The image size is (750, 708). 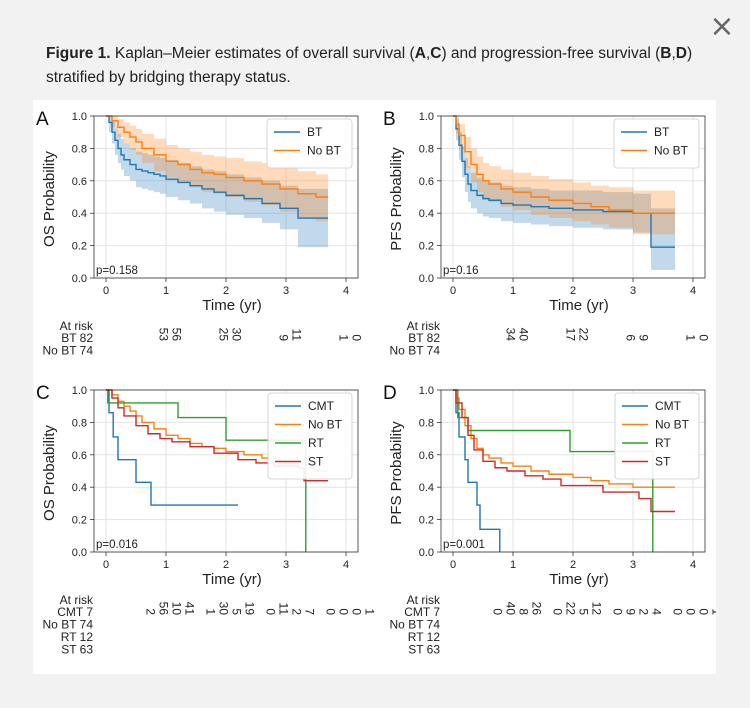 What do you see at coordinates (75, 612) in the screenshot?
I see `risk-table-row-label: CMT 7` at bounding box center [75, 612].